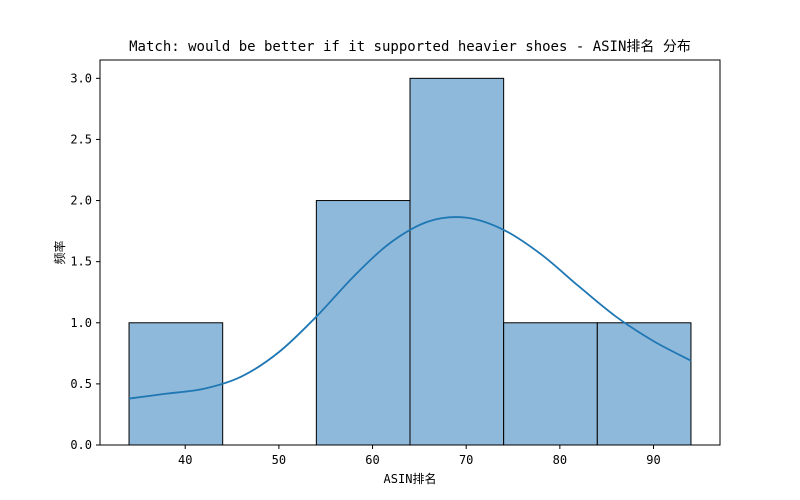 This screenshot has width=800, height=500. What do you see at coordinates (653, 460) in the screenshot?
I see `x-tick-label: 90` at bounding box center [653, 460].